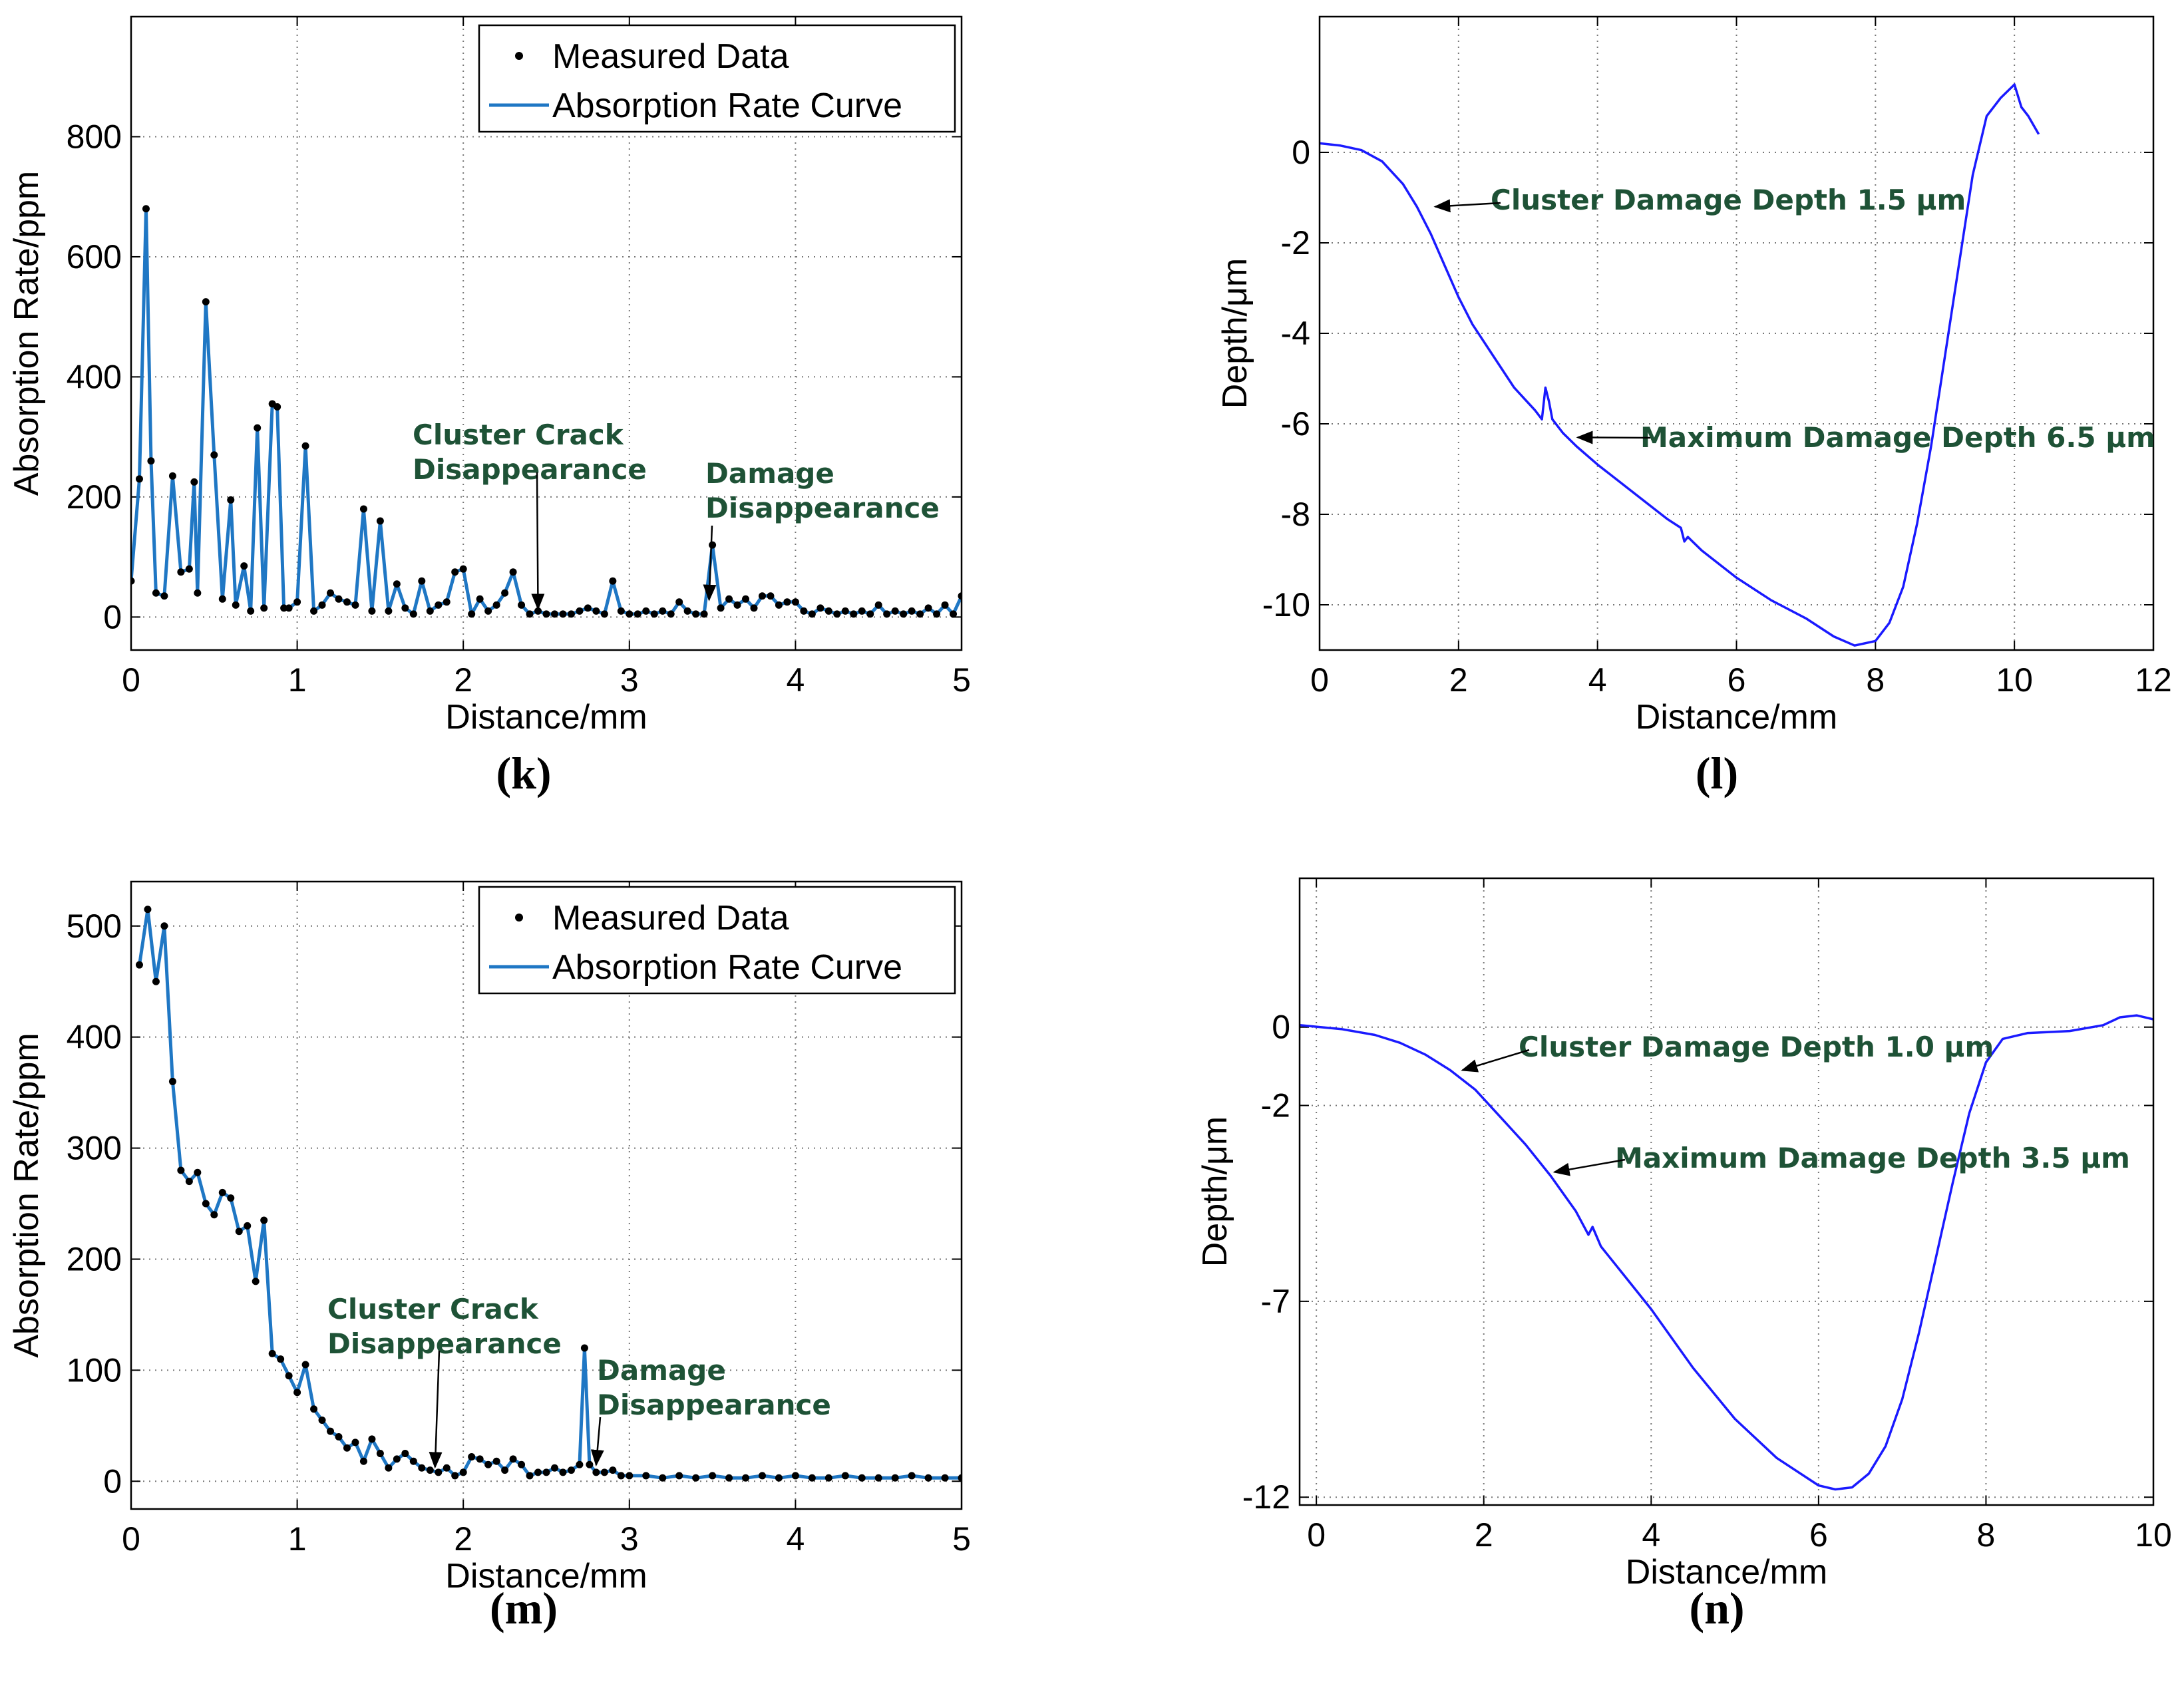 The width and height of the screenshot is (2184, 1686). What do you see at coordinates (94, 1148) in the screenshot?
I see `y-tick-label: 300` at bounding box center [94, 1148].